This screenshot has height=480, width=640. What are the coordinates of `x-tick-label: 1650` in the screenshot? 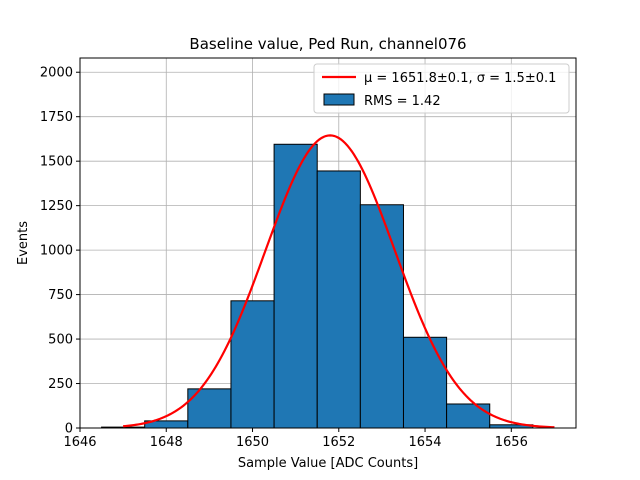 It's located at (252, 442).